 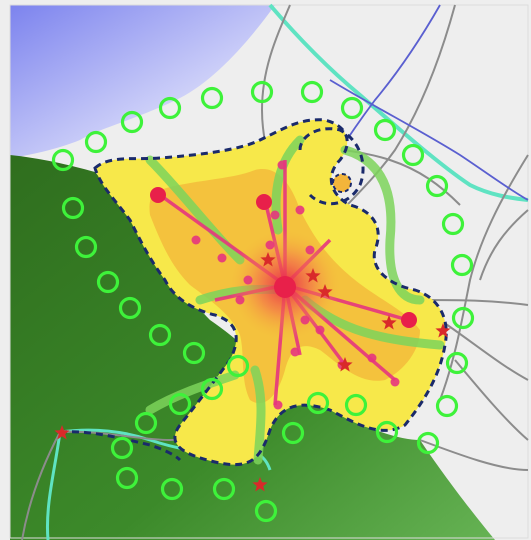 I want to click on sea-area, so click(x=142, y=81).